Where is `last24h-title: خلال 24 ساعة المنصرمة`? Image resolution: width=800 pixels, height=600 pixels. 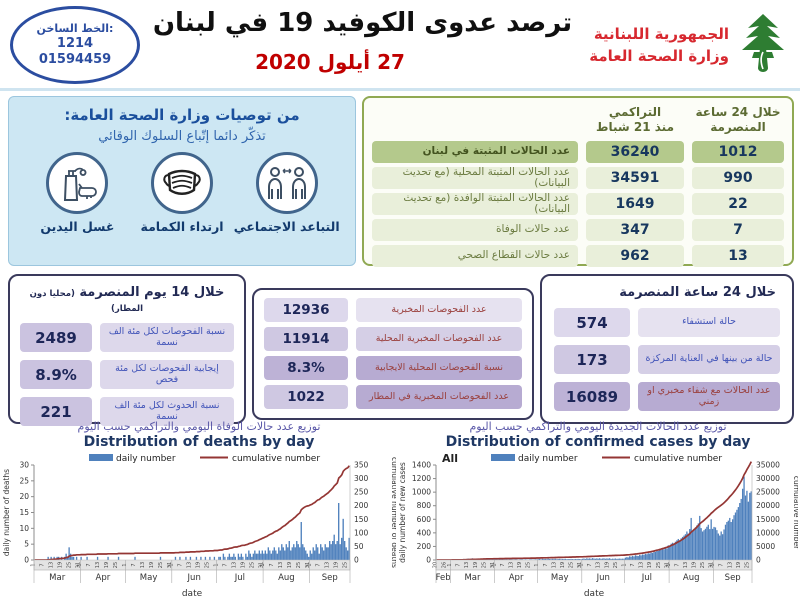 last24h-title: خلال 24 ساعة المنصرمة is located at coordinates (697, 292).